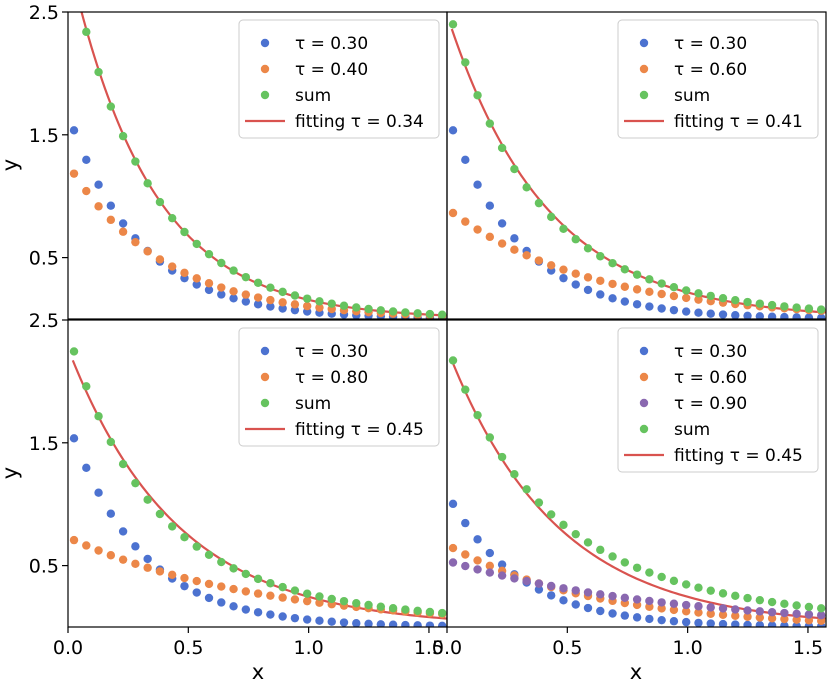 This screenshot has width=830, height=681. What do you see at coordinates (44, 13) in the screenshot?
I see `y-tick-label: 2.5` at bounding box center [44, 13].